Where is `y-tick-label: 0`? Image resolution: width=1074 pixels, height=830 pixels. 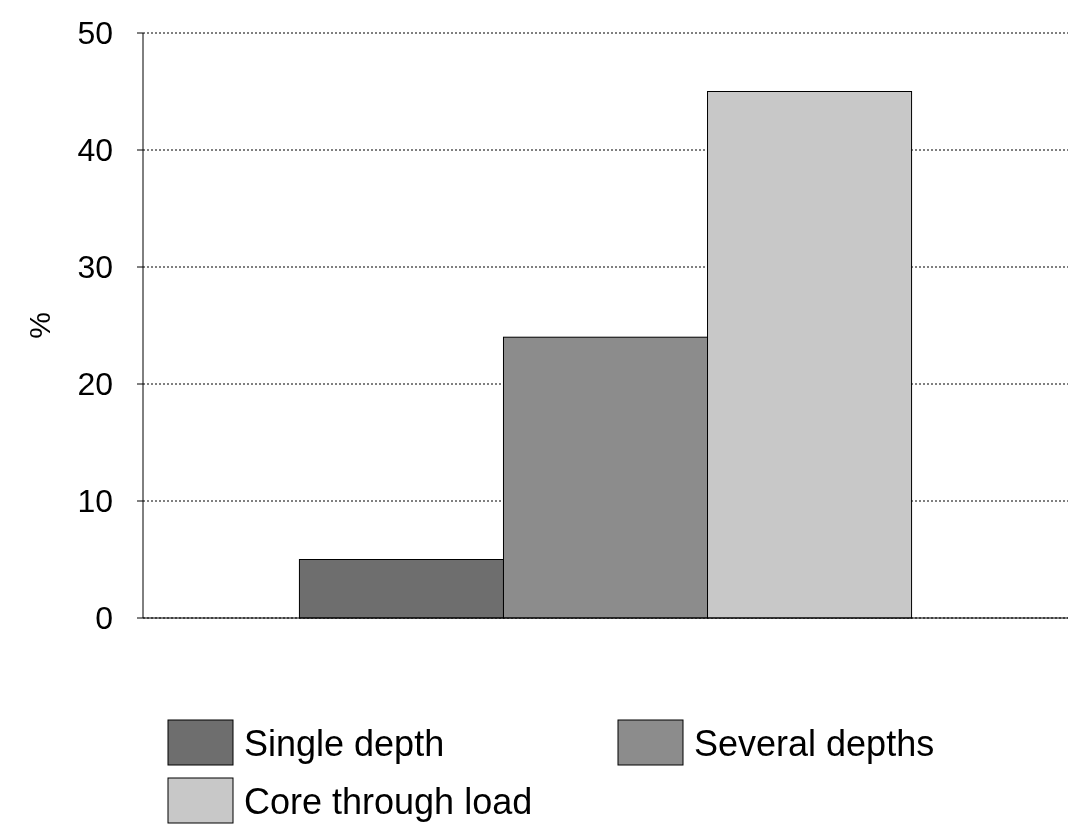
y-tick-label: 0 is located at coordinates (104, 618).